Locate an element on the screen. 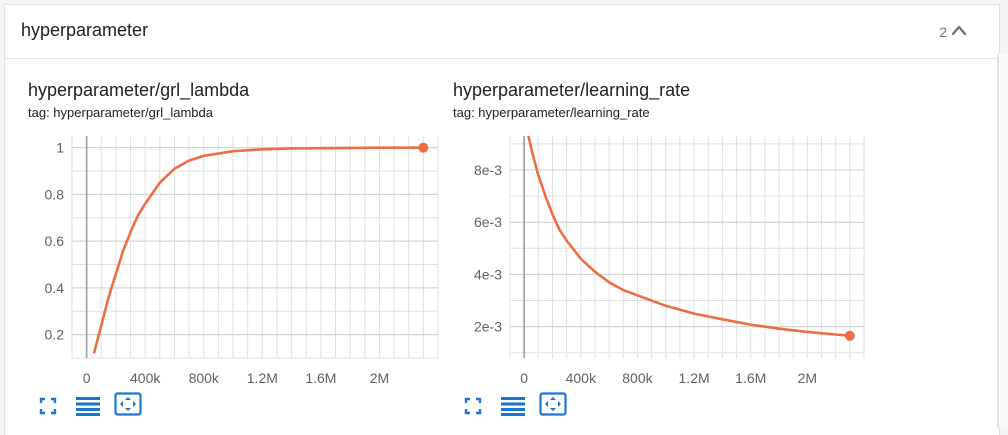 The image size is (1008, 435). group-header: hyperparameter 2 is located at coordinates (502, 32).